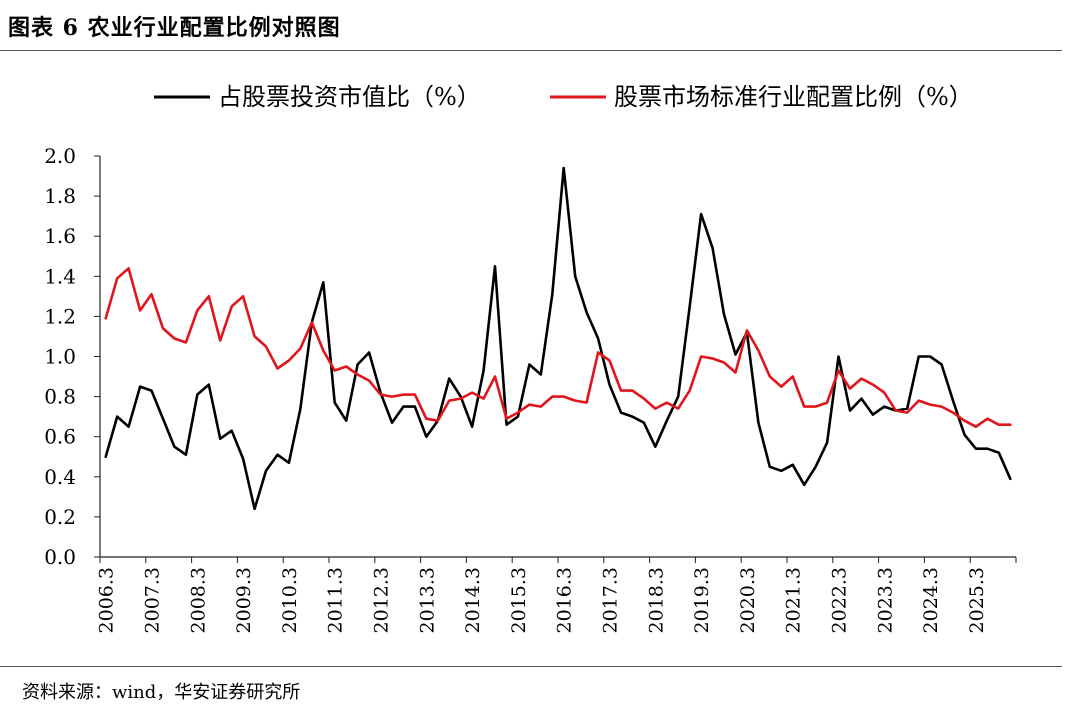  I want to click on x-tick-label: 2023.3, so click(885, 600).